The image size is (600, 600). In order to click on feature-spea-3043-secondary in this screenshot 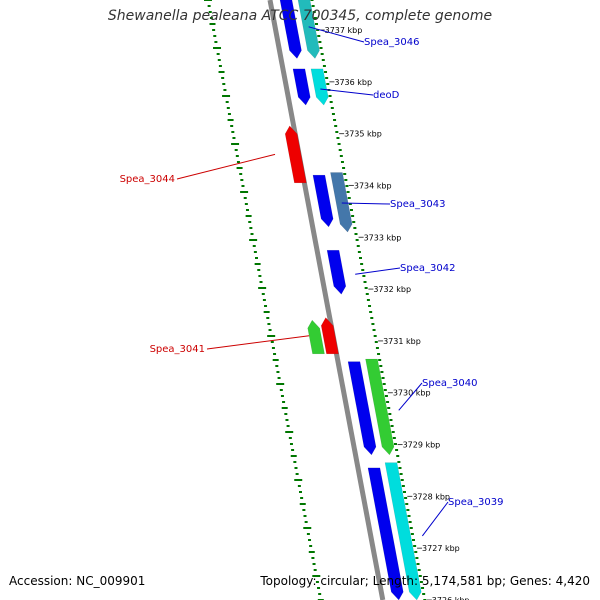, I will do `click(341, 202)`.